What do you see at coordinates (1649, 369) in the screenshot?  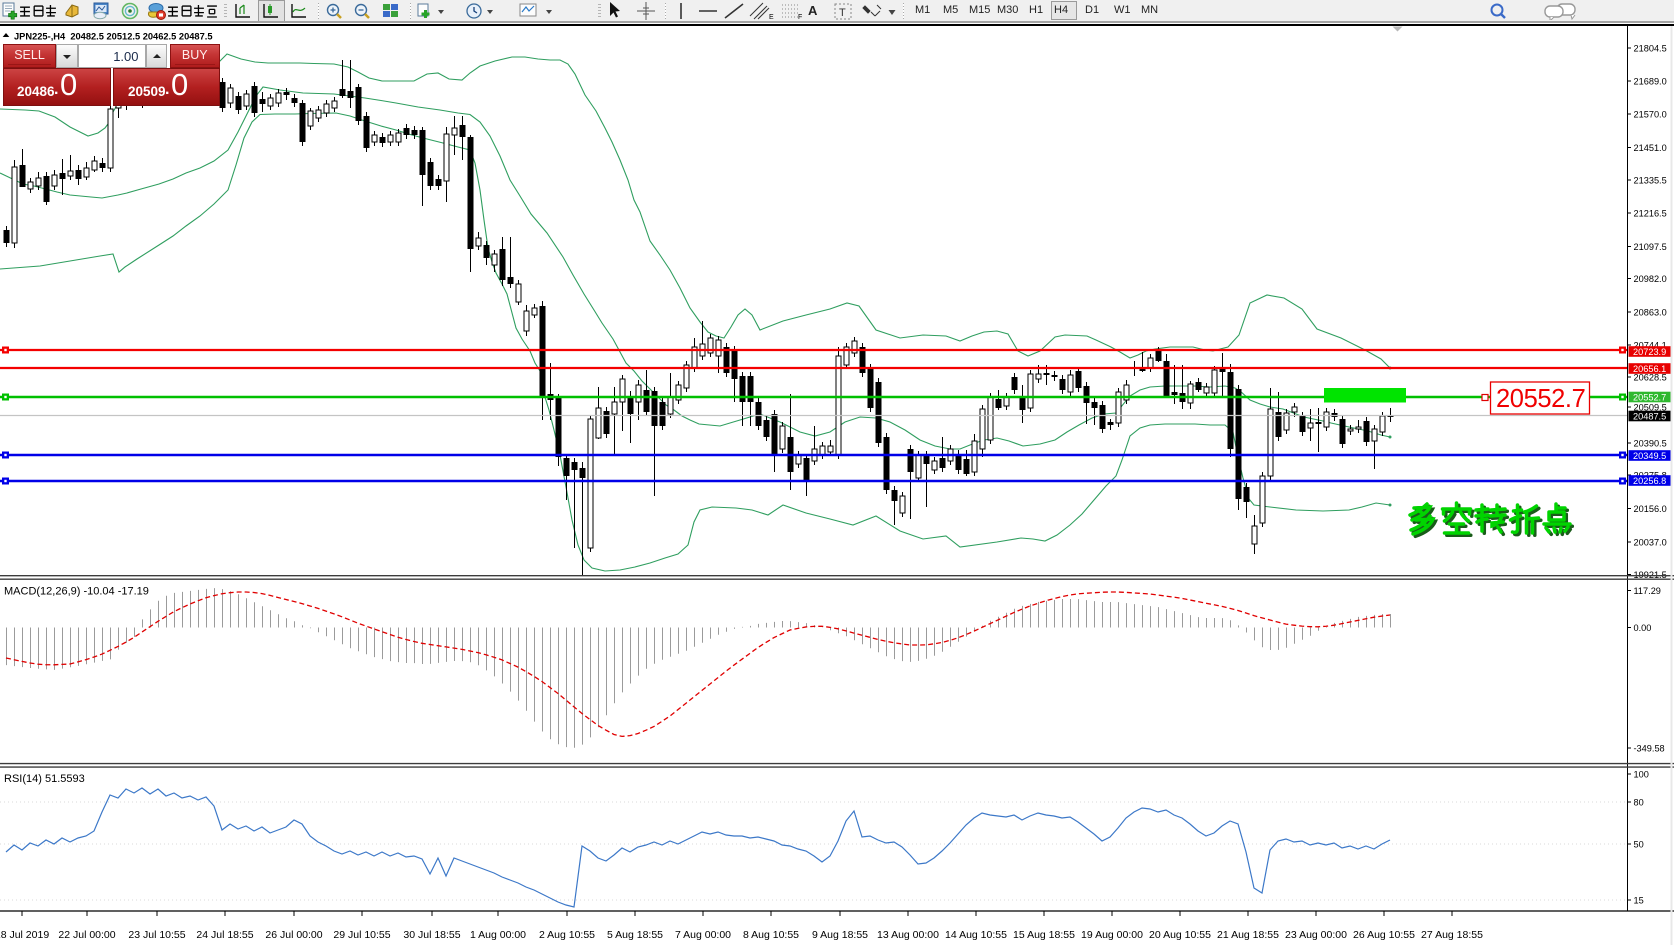 I see `svg-text: 20656.1` at bounding box center [1649, 369].